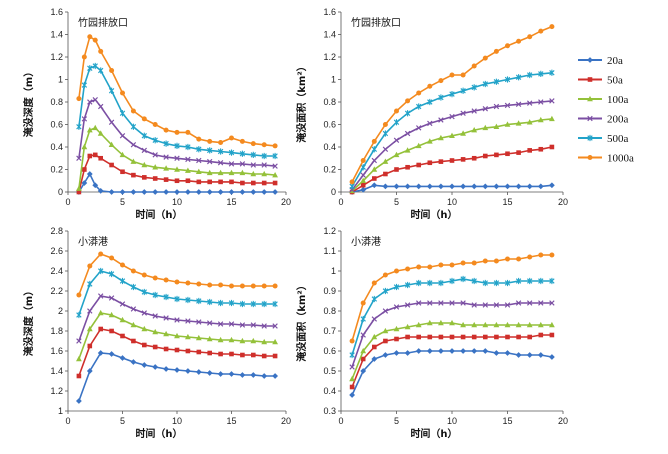 Image resolution: width=668 pixels, height=454 pixels. I want to click on y-tick-label: 0, so click(60, 192).